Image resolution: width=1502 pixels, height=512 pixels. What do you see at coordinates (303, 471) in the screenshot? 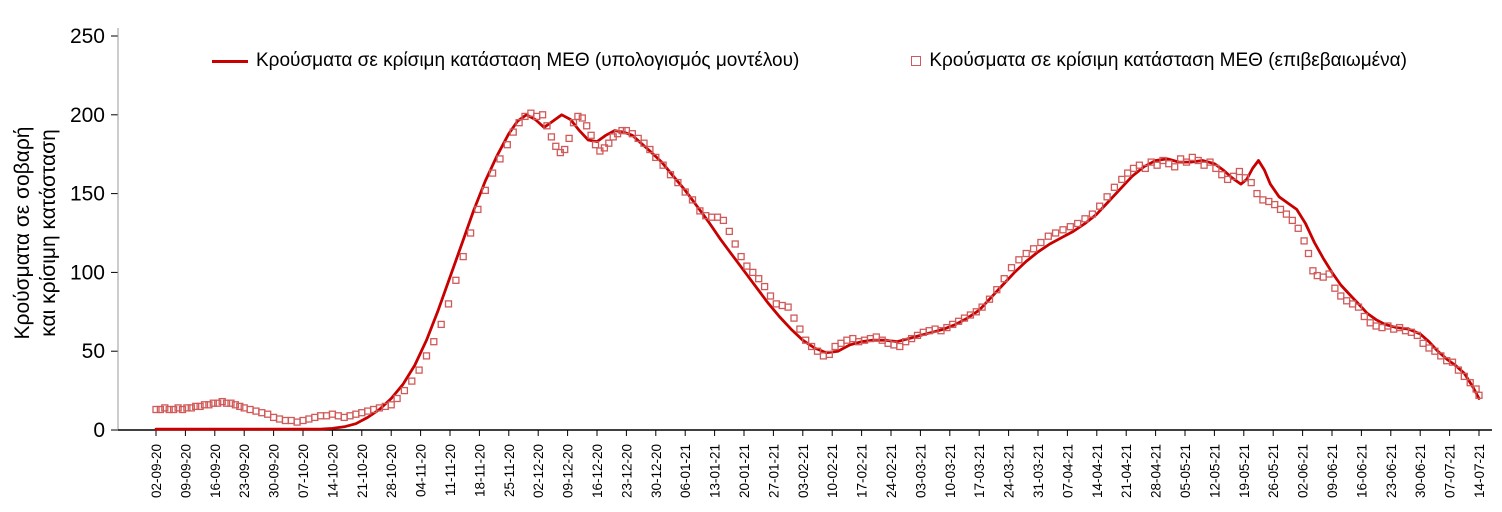
I see `svg-text: 07-10-20` at bounding box center [303, 471].